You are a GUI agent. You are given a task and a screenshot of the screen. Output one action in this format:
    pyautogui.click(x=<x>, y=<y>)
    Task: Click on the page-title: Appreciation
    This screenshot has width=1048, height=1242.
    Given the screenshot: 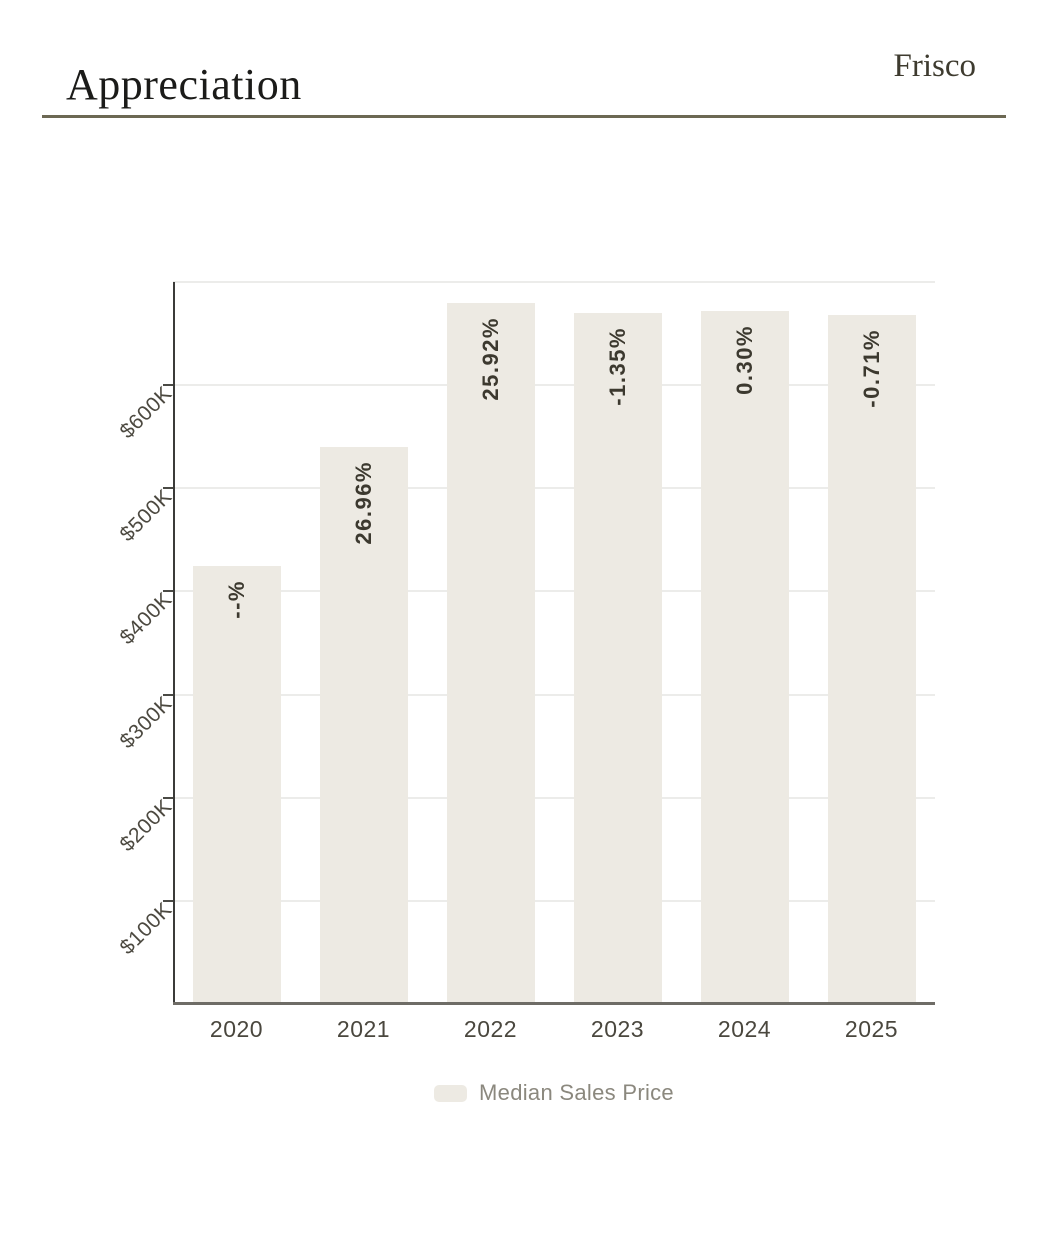 What is the action you would take?
    pyautogui.click(x=184, y=85)
    